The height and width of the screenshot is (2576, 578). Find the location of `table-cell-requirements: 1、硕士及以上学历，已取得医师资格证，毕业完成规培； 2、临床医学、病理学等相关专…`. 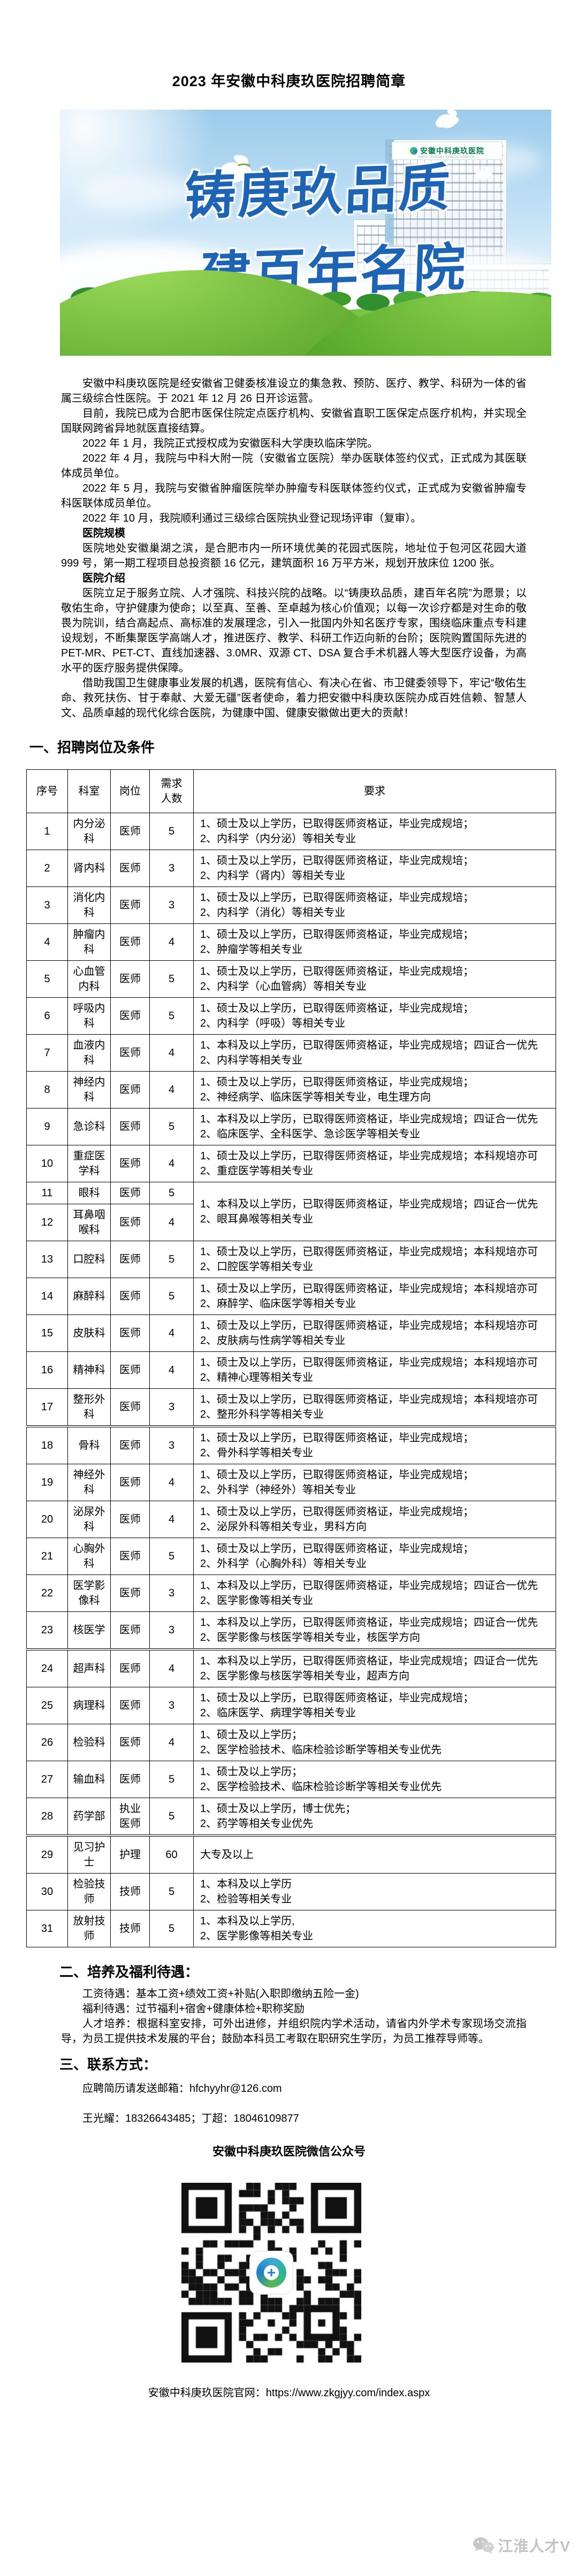

table-cell-requirements: 1、硕士及以上学历，已取得医师资格证，毕业完成规培； 2、临床医学、病理学等相关专… is located at coordinates (374, 1705).